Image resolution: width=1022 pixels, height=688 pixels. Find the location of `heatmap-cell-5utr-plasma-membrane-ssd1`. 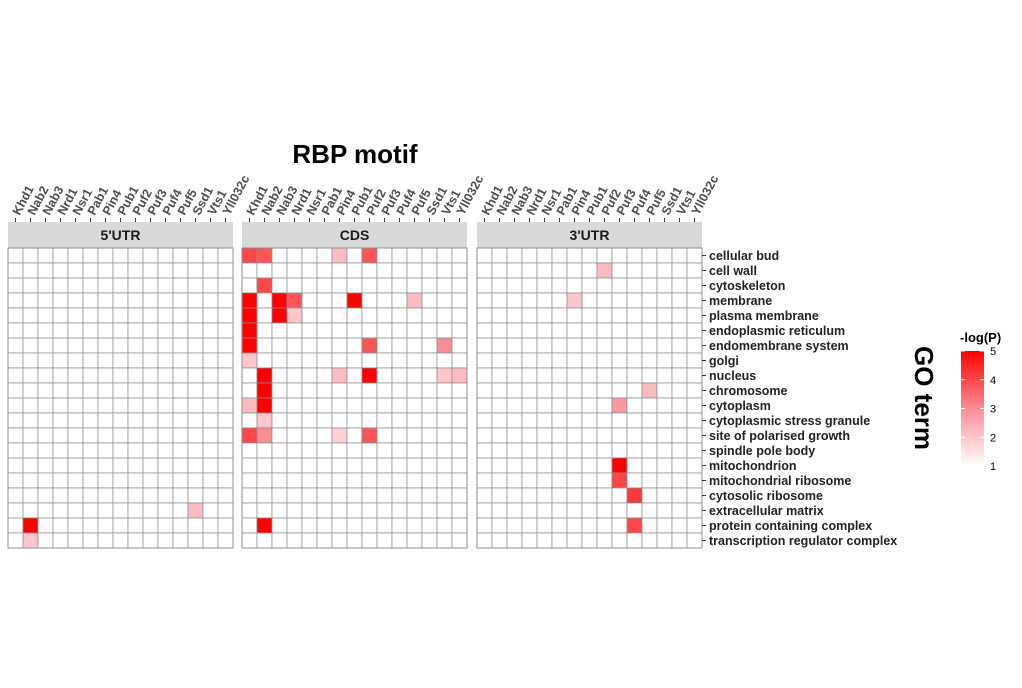

heatmap-cell-5utr-plasma-membrane-ssd1 is located at coordinates (195, 315).